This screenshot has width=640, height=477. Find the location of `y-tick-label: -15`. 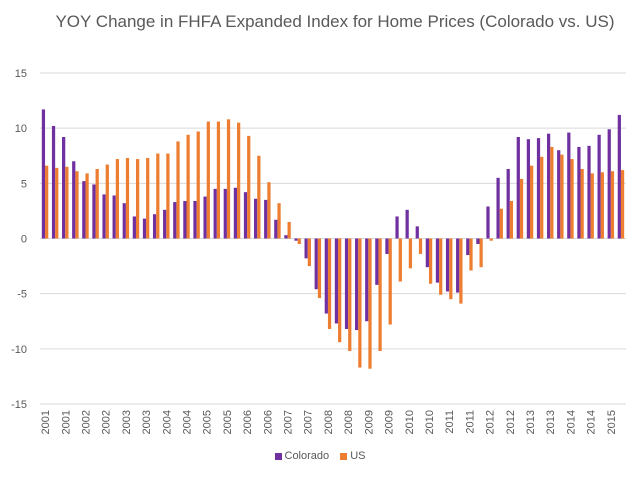

y-tick-label: -15 is located at coordinates (19, 405).